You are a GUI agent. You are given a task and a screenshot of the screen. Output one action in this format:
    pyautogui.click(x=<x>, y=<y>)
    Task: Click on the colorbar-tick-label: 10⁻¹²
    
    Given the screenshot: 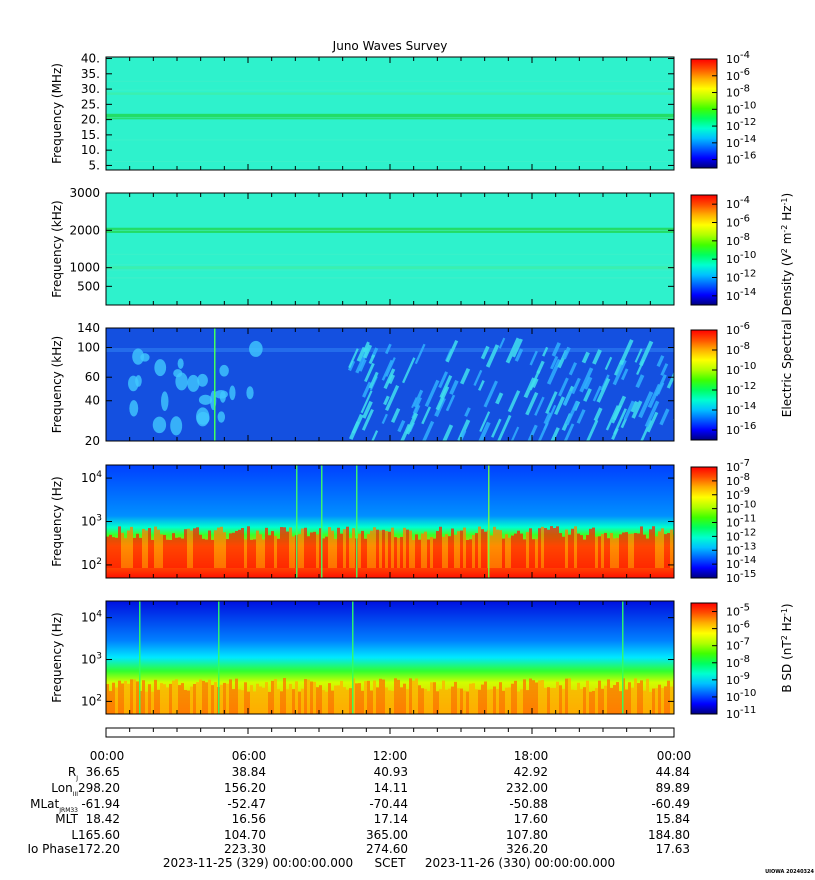 What is the action you would take?
    pyautogui.click(x=741, y=389)
    